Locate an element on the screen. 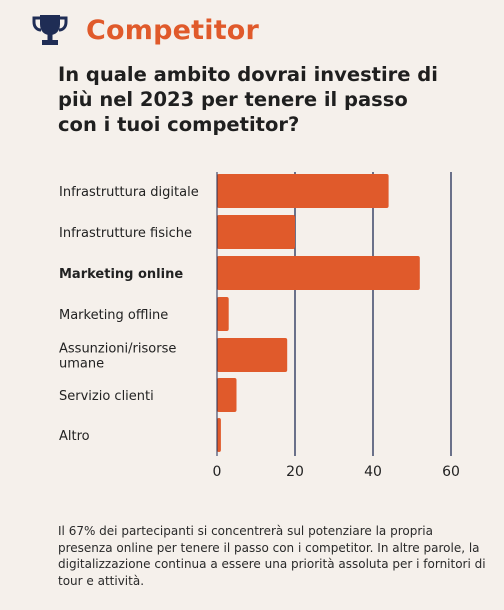  category-label: Assunzioni/risorse umane is located at coordinates (117, 357).